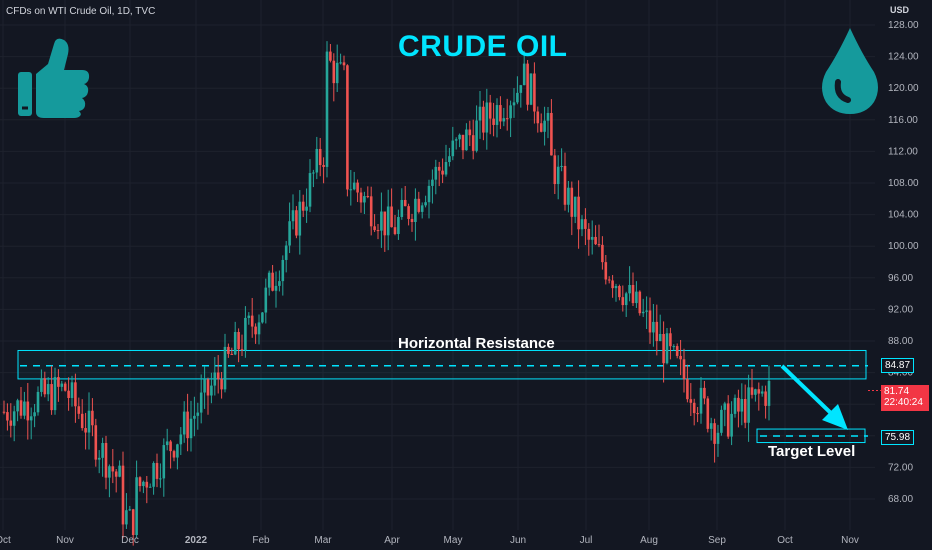 This screenshot has height=550, width=932. I want to click on x-tick-label: Sep, so click(717, 540).